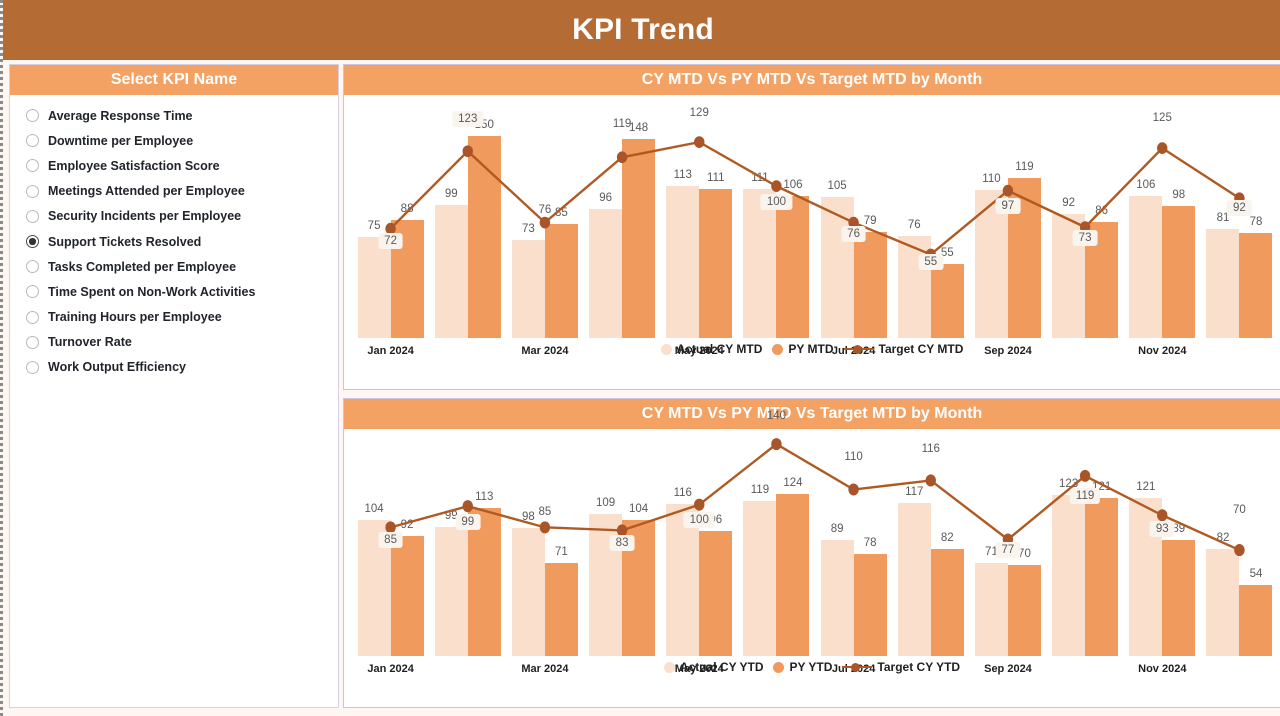 The image size is (1280, 716). Describe the element at coordinates (837, 528) in the screenshot. I see `bar-value-label: 89` at that location.